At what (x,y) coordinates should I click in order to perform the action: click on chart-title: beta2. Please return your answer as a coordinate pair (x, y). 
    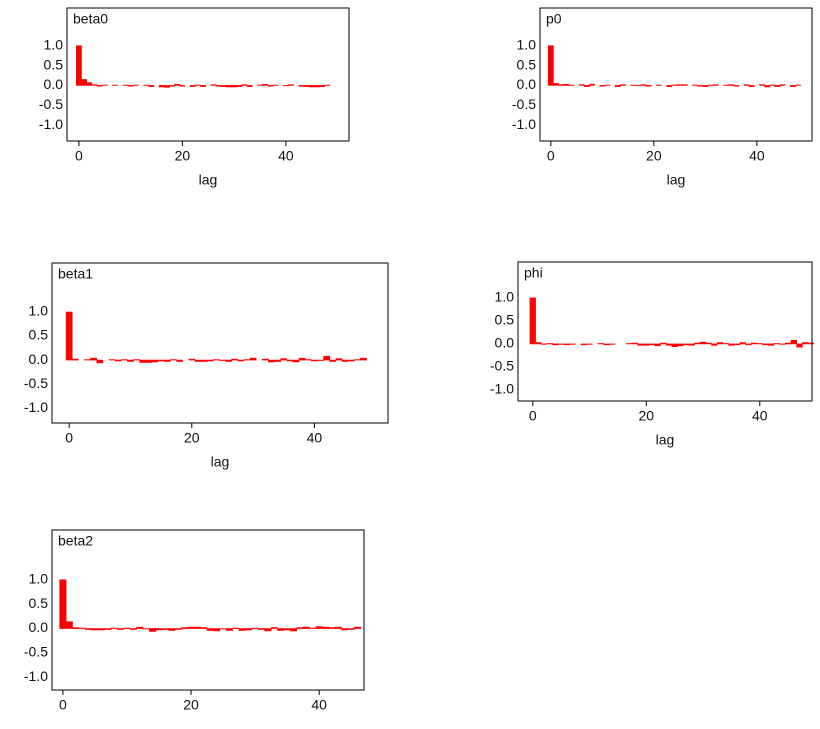
    Looking at the image, I should click on (75, 541).